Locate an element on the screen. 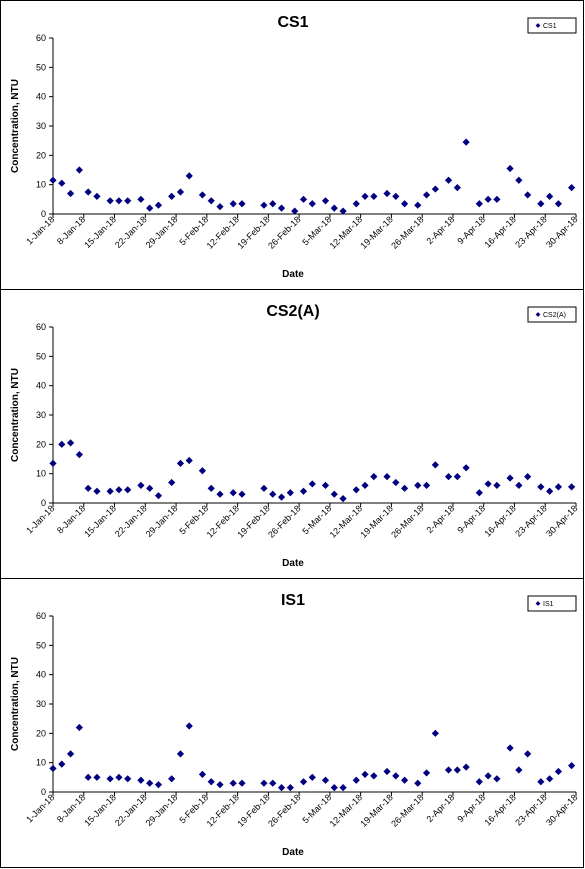 The image size is (585, 869). x-axis-label: Date is located at coordinates (293, 563).